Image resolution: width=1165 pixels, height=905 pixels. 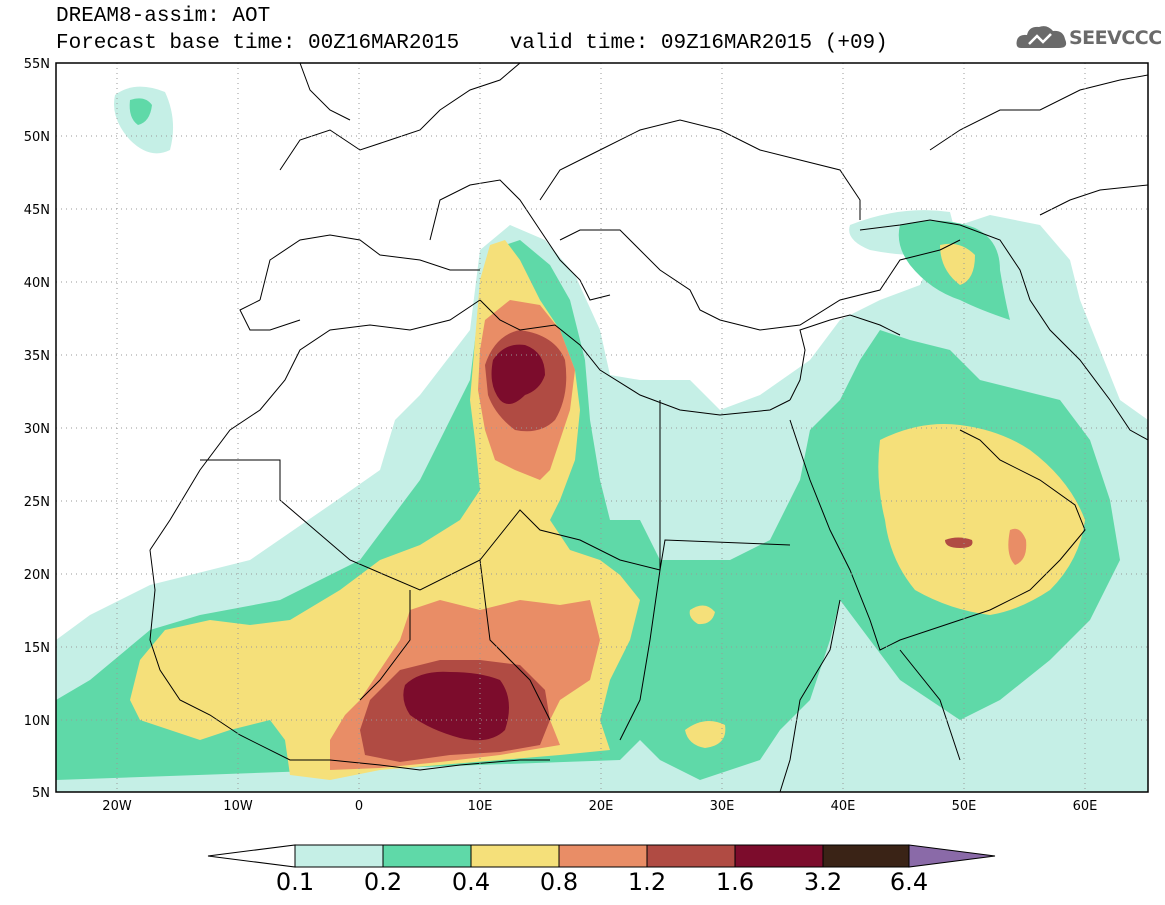 I want to click on aot-field-1.6, so click(x=518, y=374).